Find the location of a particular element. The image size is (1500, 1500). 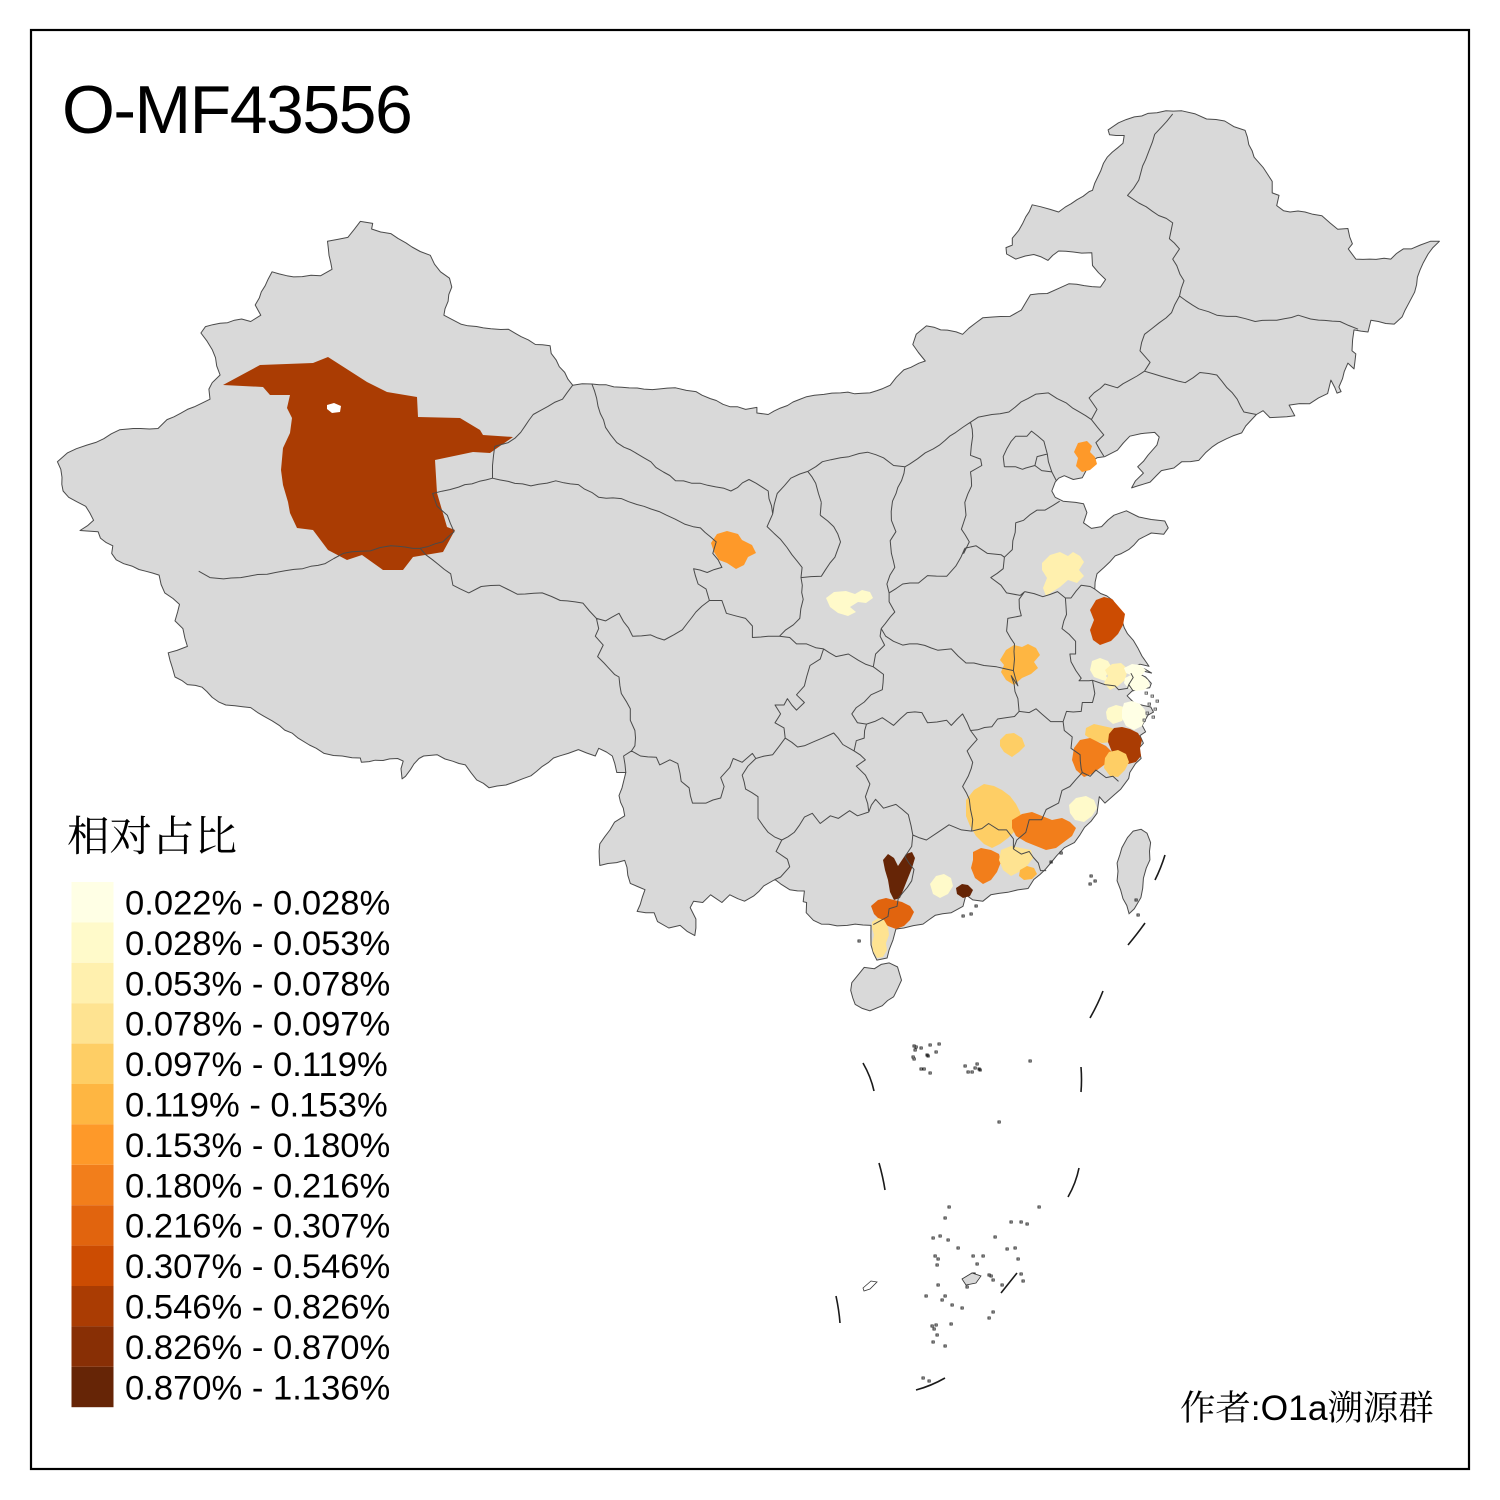

svg-text: O-MF43556 is located at coordinates (236, 110).